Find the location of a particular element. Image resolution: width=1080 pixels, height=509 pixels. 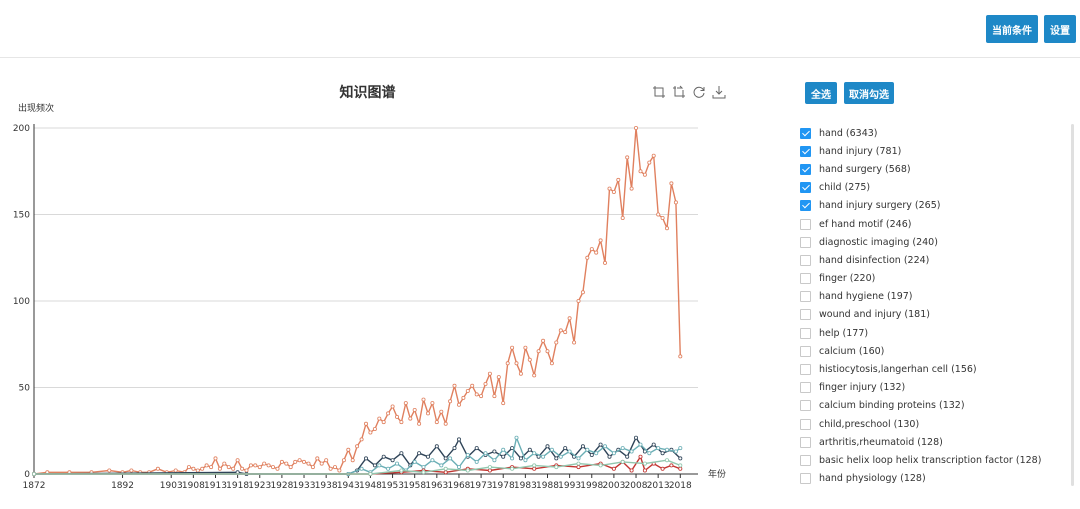

current-conditions-button: 当前条件 is located at coordinates (1012, 29).